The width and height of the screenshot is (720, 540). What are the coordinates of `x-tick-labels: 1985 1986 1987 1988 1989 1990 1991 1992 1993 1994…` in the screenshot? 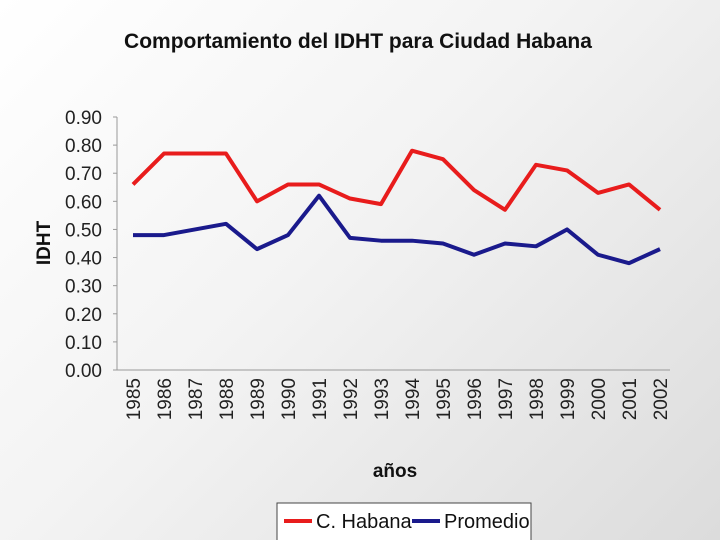 It's located at (398, 399).